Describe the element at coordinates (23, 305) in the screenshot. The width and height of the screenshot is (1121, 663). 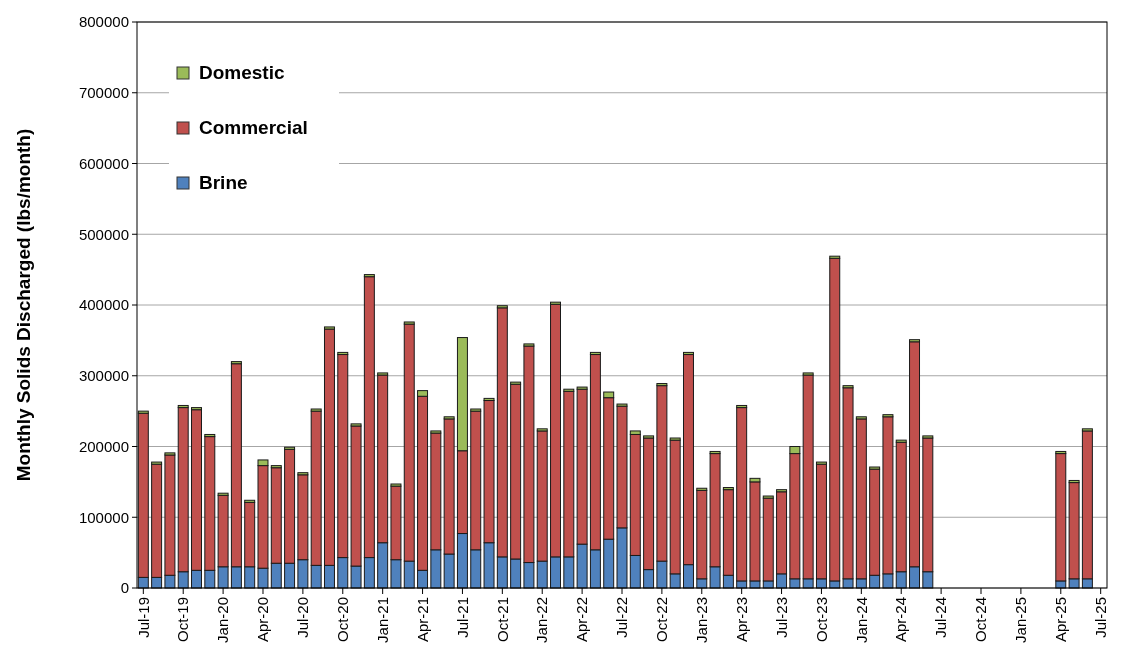
I see `y-axis-title: Monthly Solids Discharged (lbs/month)` at that location.